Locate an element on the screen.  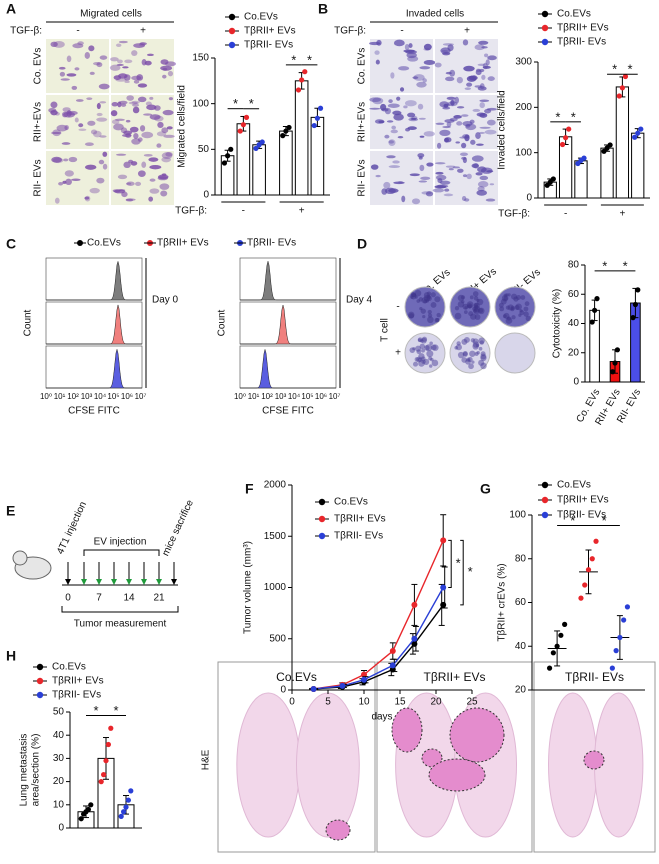
x-tick-label: 10⁰ is located at coordinates (240, 396).